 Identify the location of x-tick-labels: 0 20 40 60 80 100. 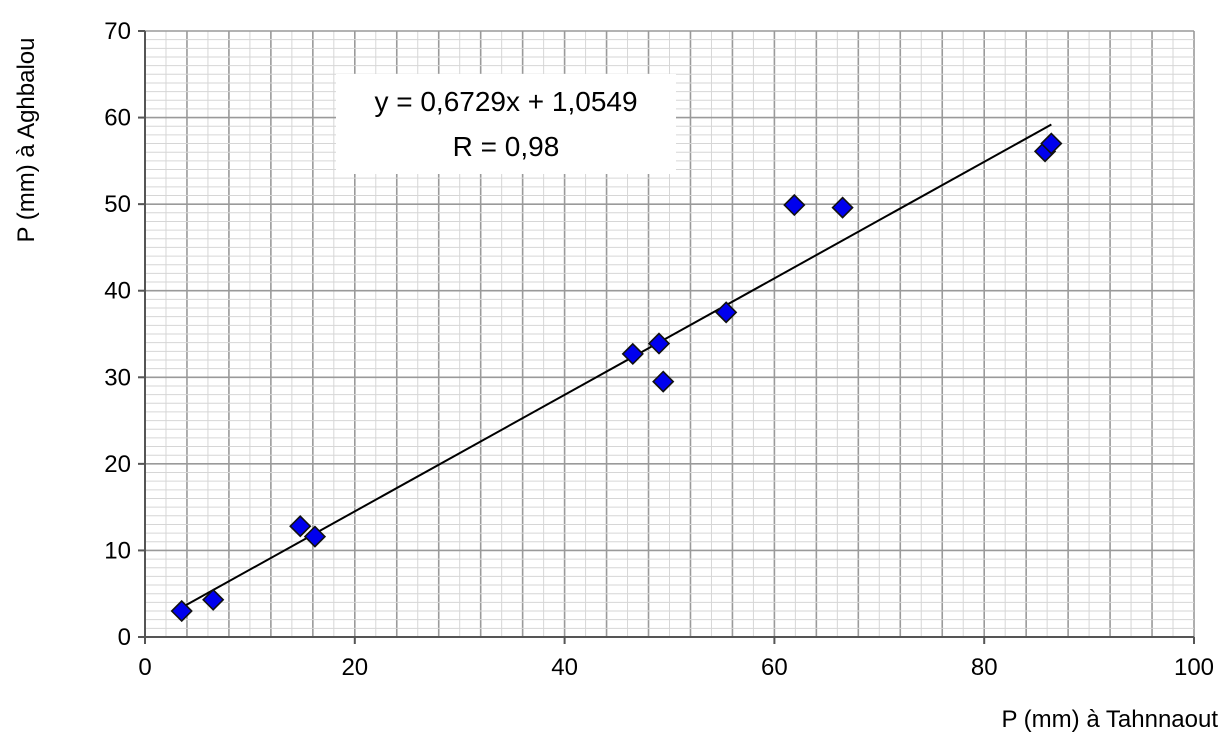
(676, 659).